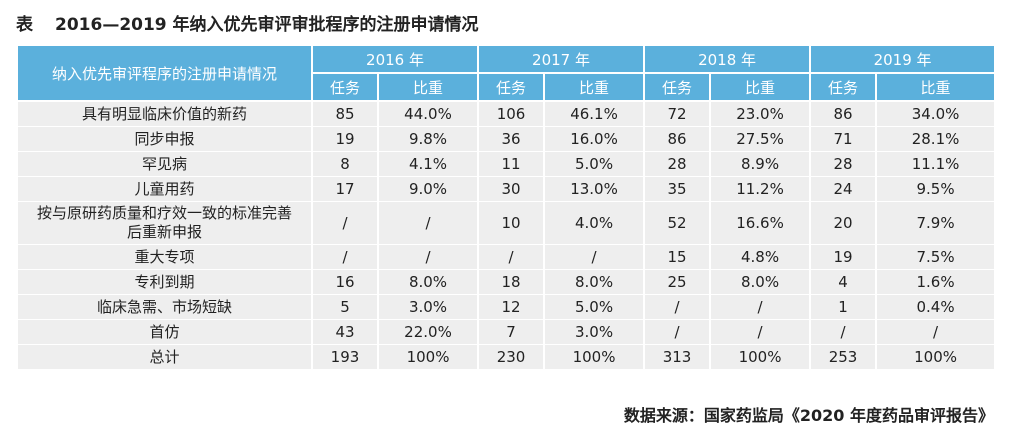 This screenshot has height=435, width=1012. I want to click on row-label: 首仿, so click(165, 332).